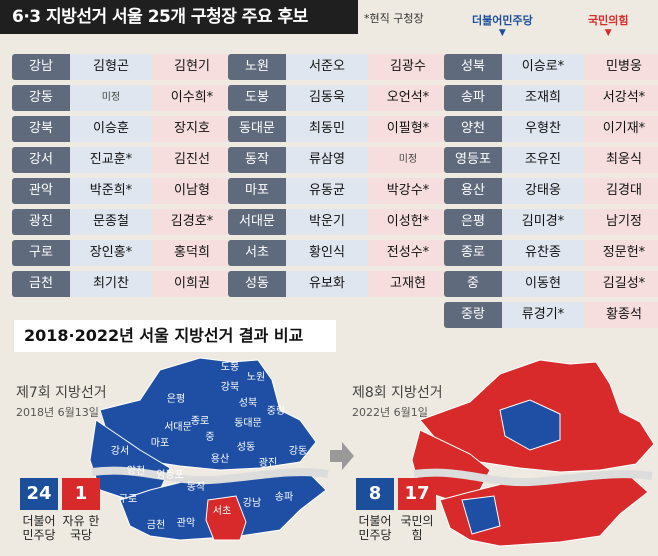 The width and height of the screenshot is (658, 556). Describe the element at coordinates (39, 494) in the screenshot. I see `e7-dem-count: 24` at that location.